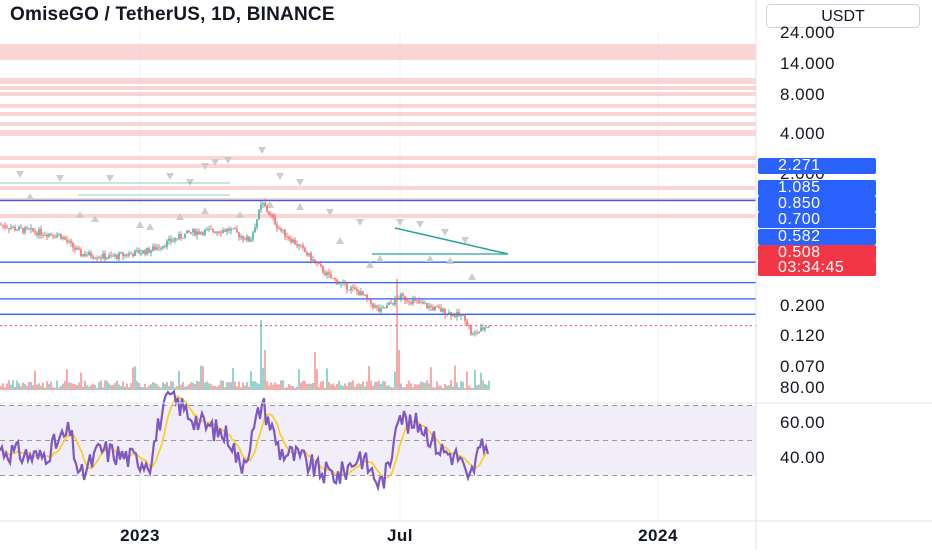  I want to click on price-tick-label: 4.000, so click(803, 133).